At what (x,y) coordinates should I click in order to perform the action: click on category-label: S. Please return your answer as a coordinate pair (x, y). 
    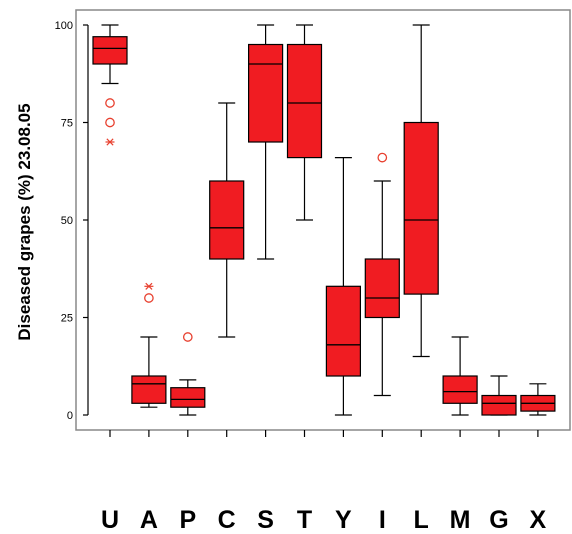
    Looking at the image, I should click on (265, 520).